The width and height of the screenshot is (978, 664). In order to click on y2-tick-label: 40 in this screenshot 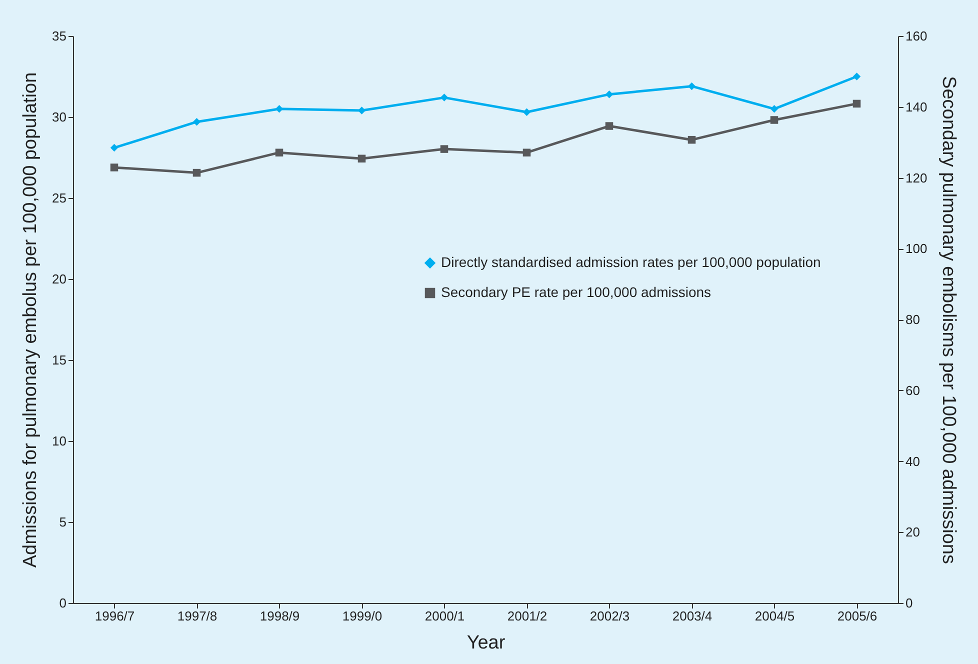, I will do `click(913, 461)`.